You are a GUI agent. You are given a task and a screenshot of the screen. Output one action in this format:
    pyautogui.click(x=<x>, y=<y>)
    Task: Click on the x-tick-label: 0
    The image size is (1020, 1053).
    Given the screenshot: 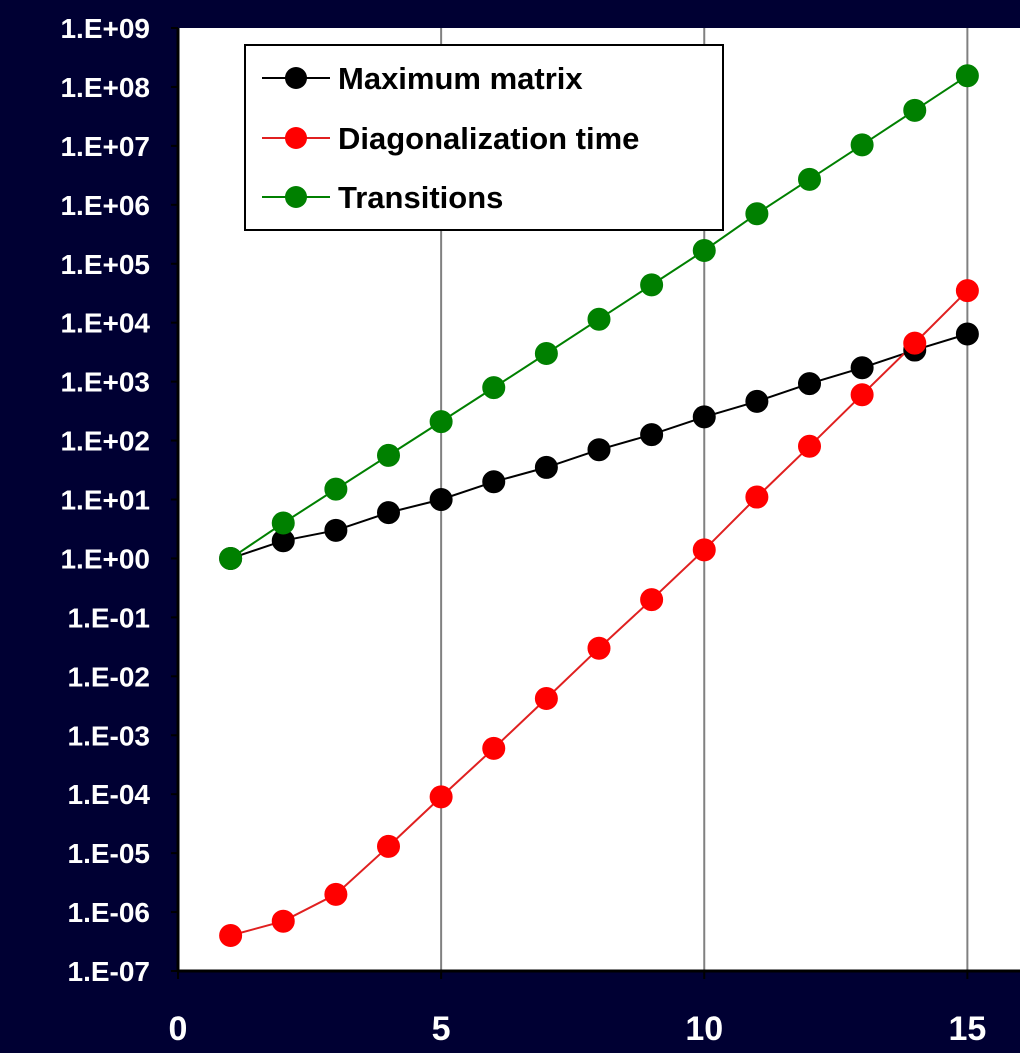 What is the action you would take?
    pyautogui.click(x=178, y=1029)
    